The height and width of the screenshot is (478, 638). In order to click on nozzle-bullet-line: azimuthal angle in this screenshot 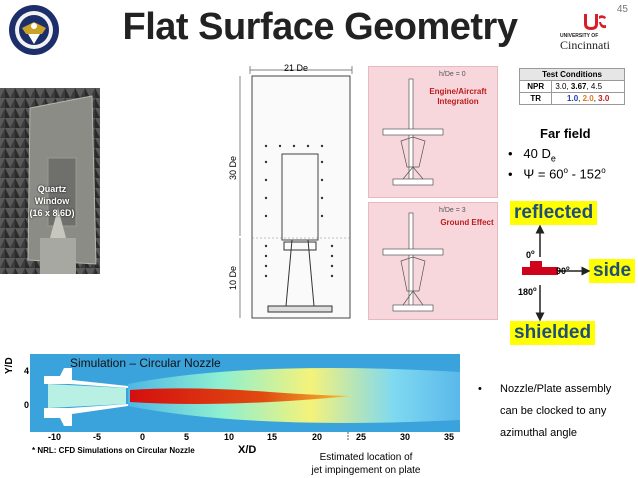, I will do `click(539, 433)`.